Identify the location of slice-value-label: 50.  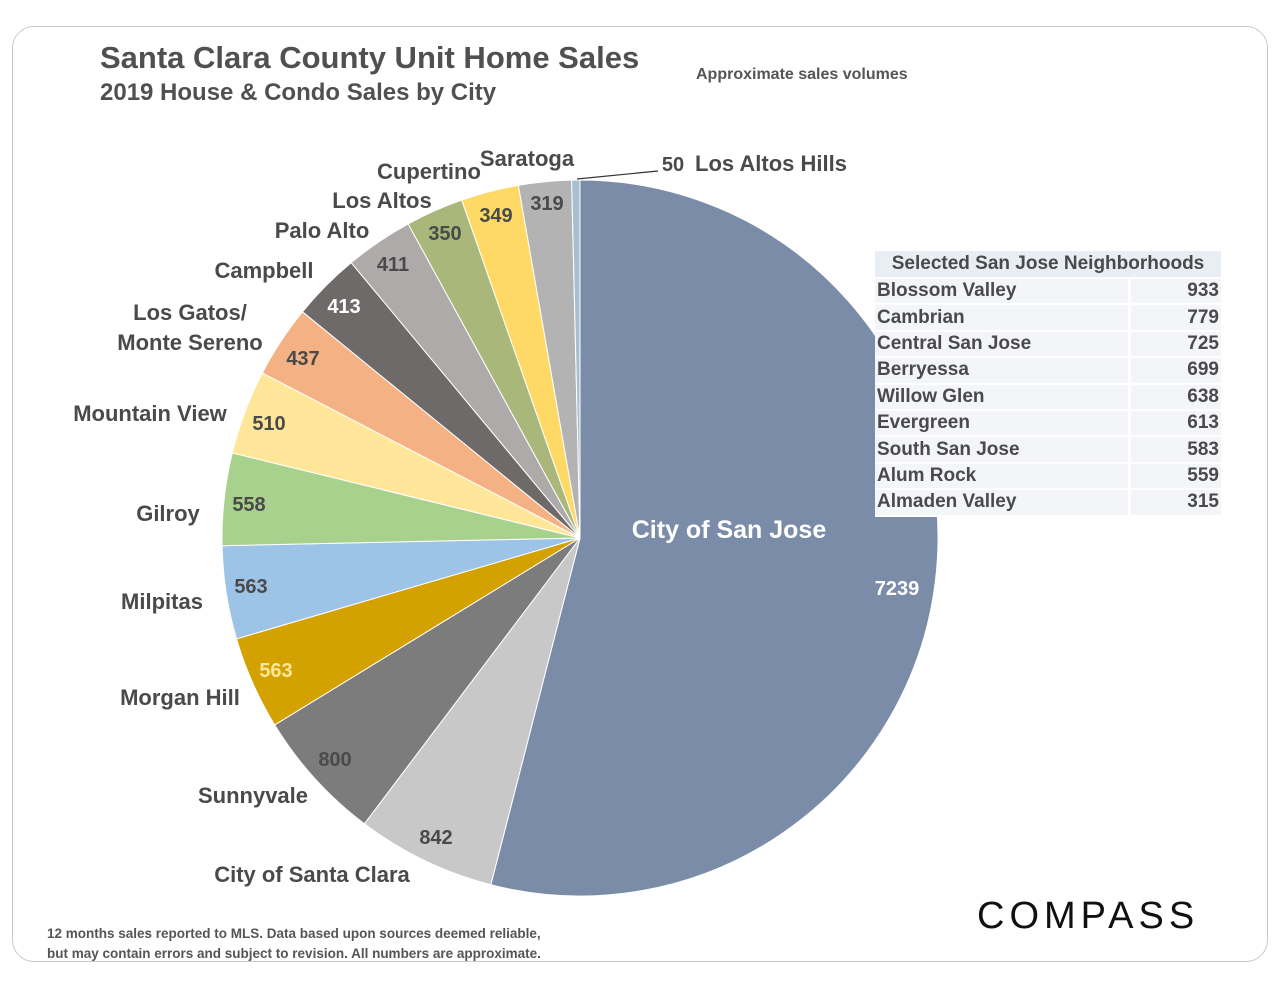
(673, 165).